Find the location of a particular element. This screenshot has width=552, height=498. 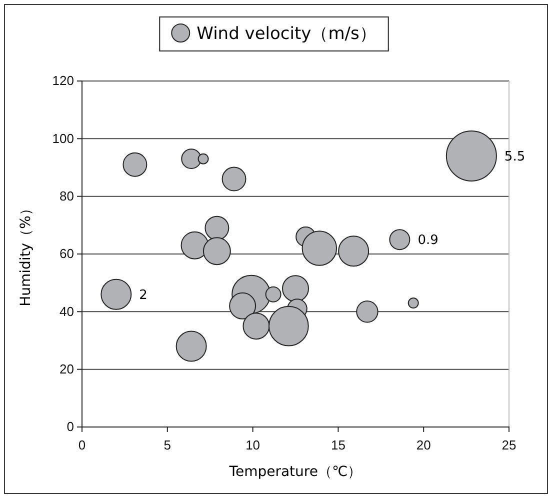

y-axis-title: Humidity（%） is located at coordinates (26, 254).